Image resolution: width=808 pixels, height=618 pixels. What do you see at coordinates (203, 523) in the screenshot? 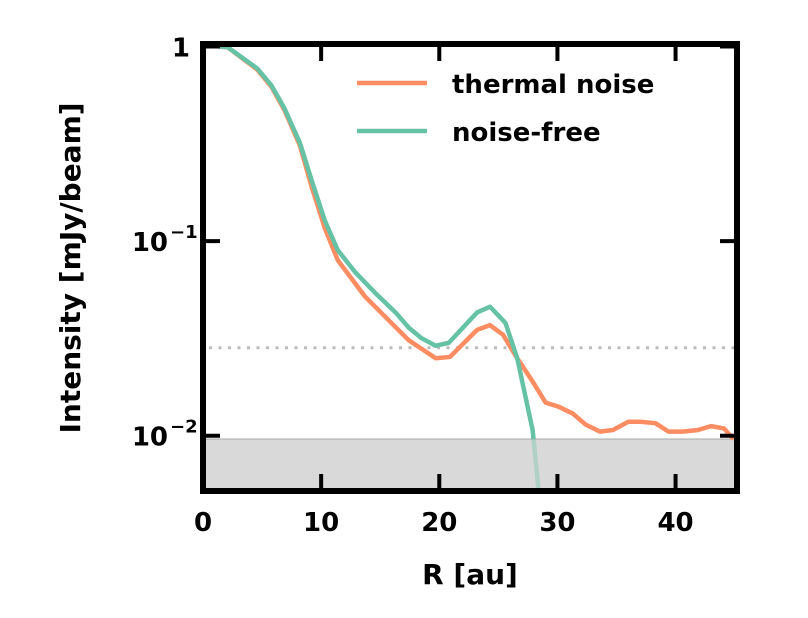
I see `x-tick-label: 0` at bounding box center [203, 523].